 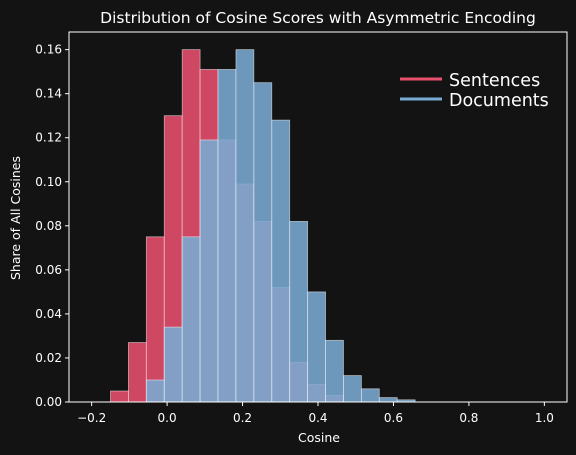 What do you see at coordinates (48, 226) in the screenshot?
I see `y-tick-label: 0.08` at bounding box center [48, 226].